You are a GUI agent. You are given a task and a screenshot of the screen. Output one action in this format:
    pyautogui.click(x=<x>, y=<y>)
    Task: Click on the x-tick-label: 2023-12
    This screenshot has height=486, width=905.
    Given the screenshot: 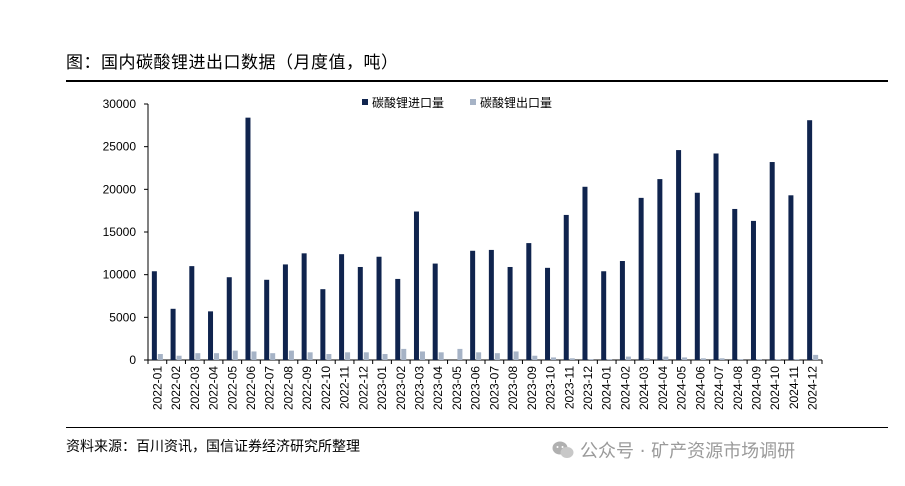 What is the action you would take?
    pyautogui.click(x=588, y=388)
    